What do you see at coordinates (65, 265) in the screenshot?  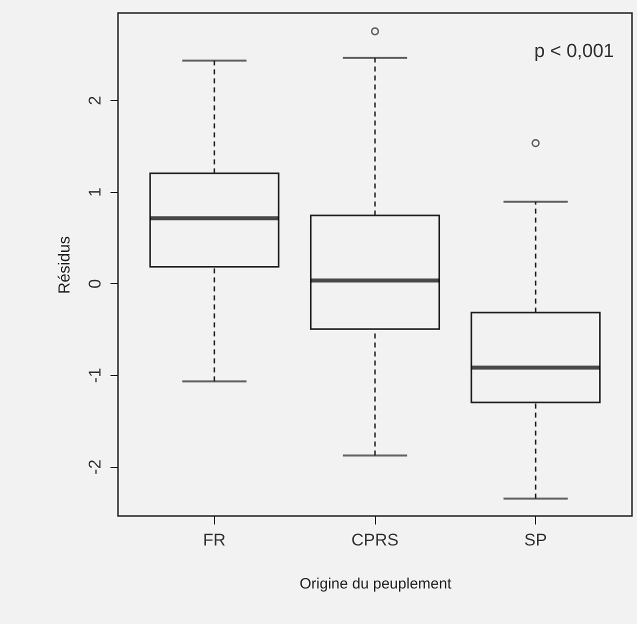 I see `y-axis-title: Résidus` at bounding box center [65, 265].